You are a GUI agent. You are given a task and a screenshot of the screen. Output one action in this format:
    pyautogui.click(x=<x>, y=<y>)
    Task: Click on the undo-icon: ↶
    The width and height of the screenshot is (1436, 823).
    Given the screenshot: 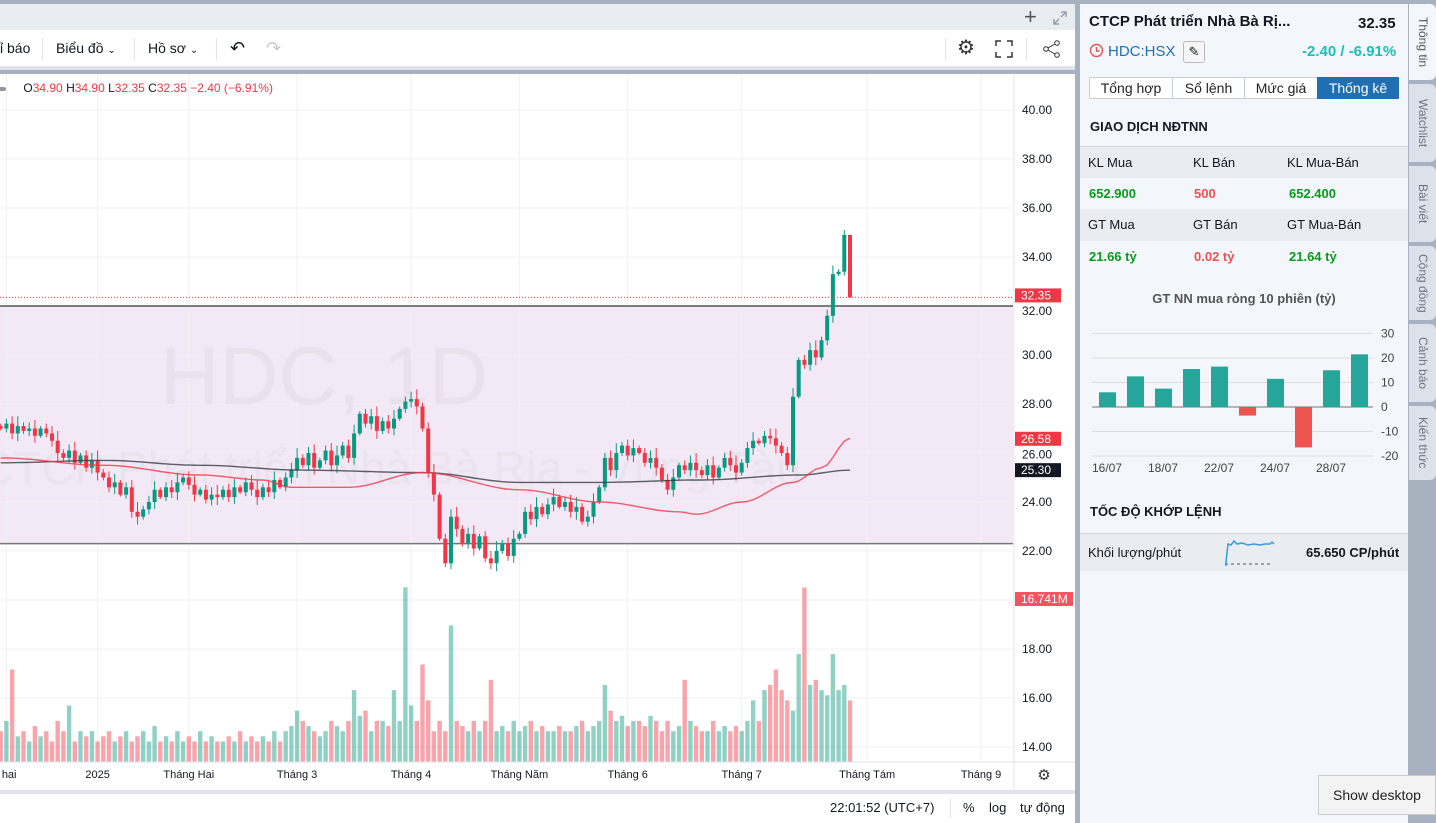 What is the action you would take?
    pyautogui.click(x=238, y=48)
    